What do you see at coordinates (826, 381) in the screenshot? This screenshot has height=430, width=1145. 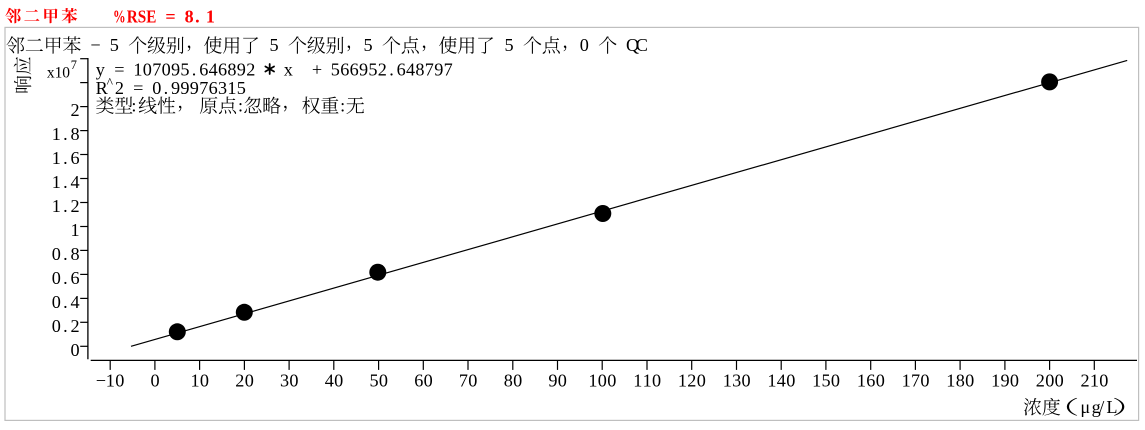 I see `svg-text: 150` at bounding box center [826, 381].